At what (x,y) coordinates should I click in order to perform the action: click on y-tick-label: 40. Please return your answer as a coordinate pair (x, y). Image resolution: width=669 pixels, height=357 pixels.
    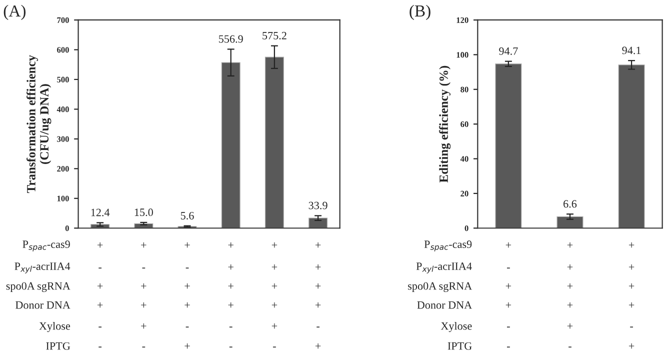
    Looking at the image, I should click on (464, 159).